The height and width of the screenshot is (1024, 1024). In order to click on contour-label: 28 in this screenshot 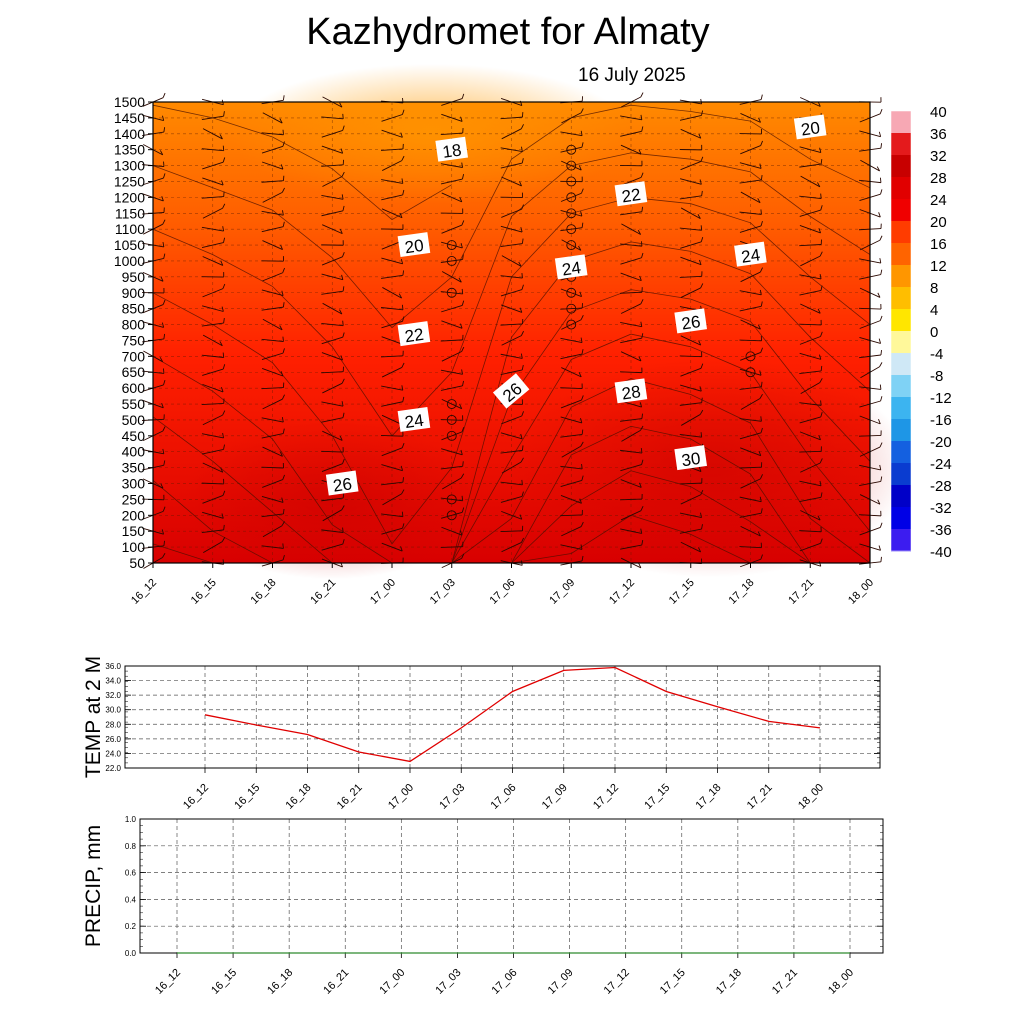, I will do `click(631, 391)`.